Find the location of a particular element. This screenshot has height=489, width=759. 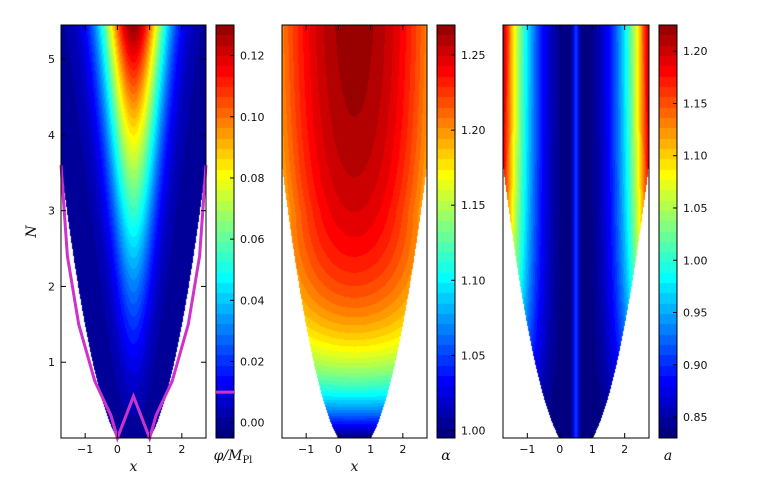

colorbar-label: α is located at coordinates (446, 456).